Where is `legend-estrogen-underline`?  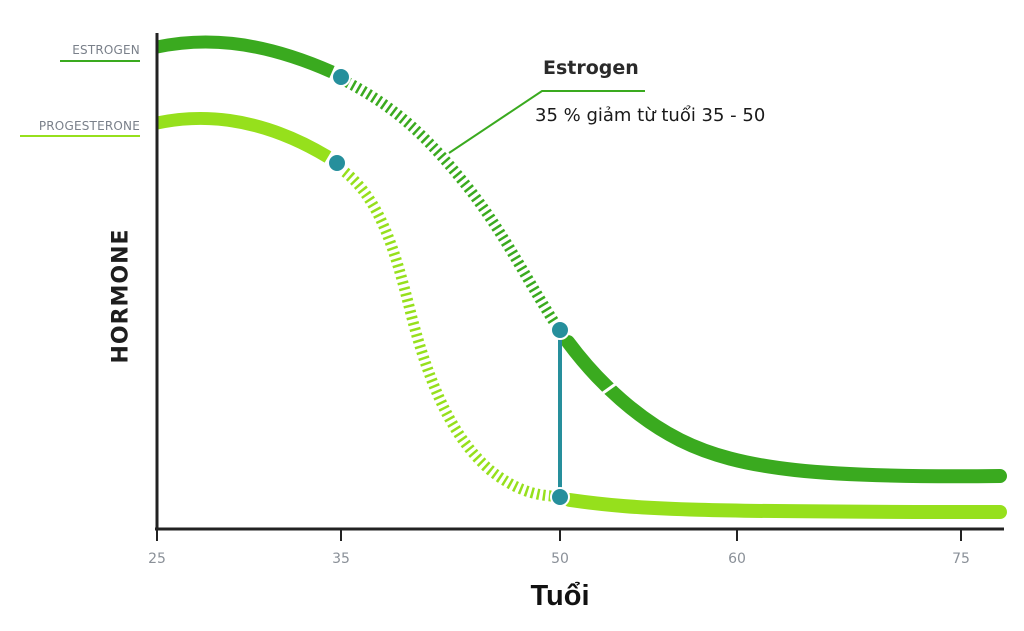
legend-estrogen-underline is located at coordinates (100, 61).